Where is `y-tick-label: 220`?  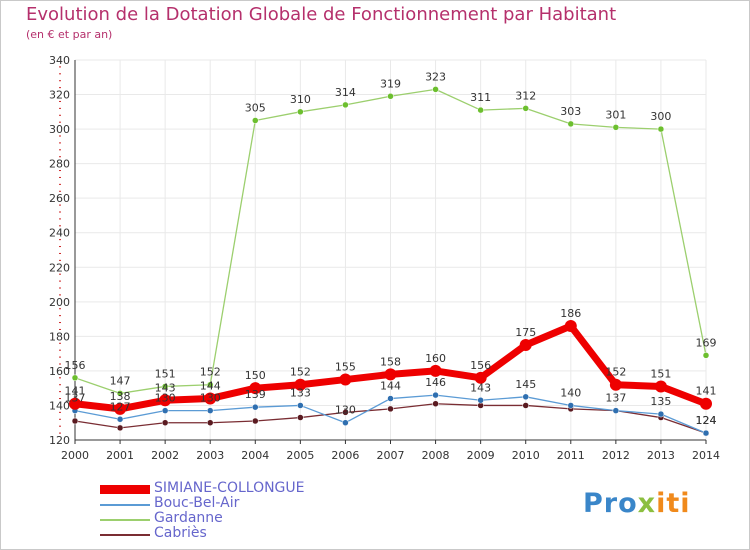 y-tick-label: 220 is located at coordinates (59, 267).